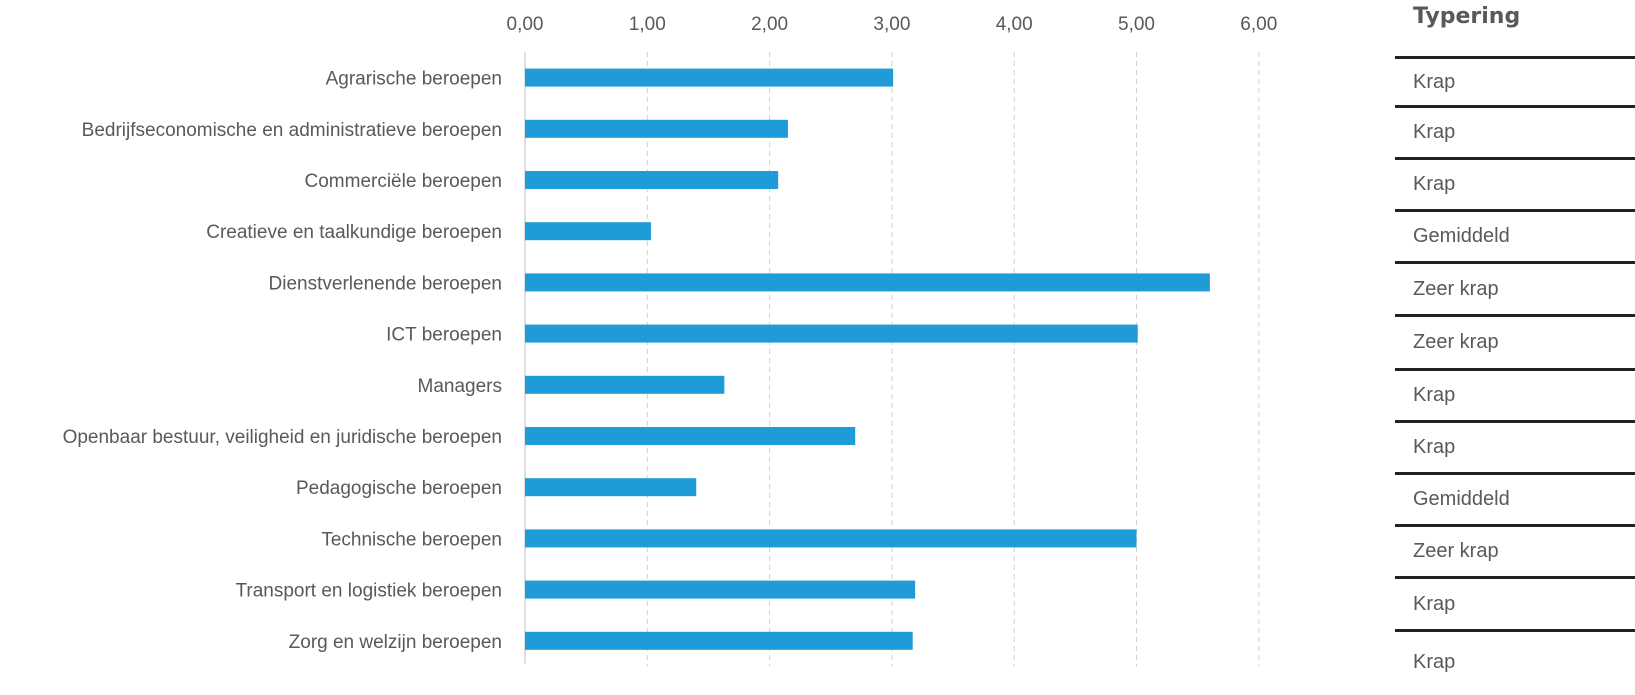 Image resolution: width=1635 pixels, height=695 pixels. I want to click on x-tick-label: 6,00, so click(1258, 24).